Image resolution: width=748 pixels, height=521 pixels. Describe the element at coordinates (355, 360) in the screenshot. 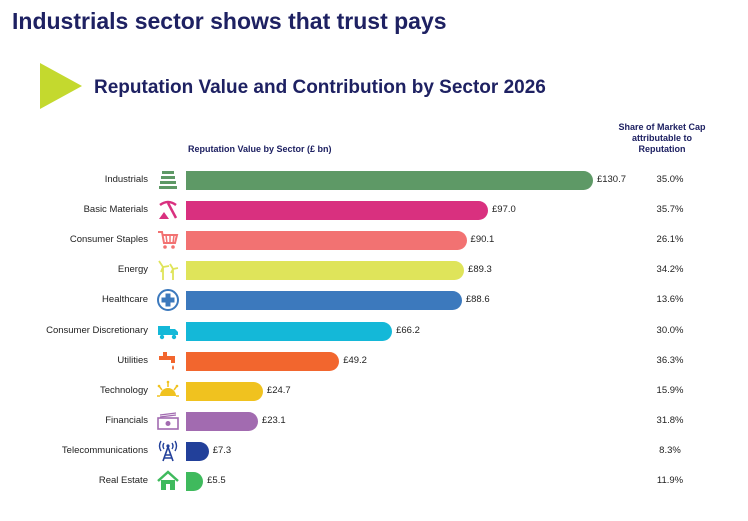

I see `value-label: £49.2` at that location.